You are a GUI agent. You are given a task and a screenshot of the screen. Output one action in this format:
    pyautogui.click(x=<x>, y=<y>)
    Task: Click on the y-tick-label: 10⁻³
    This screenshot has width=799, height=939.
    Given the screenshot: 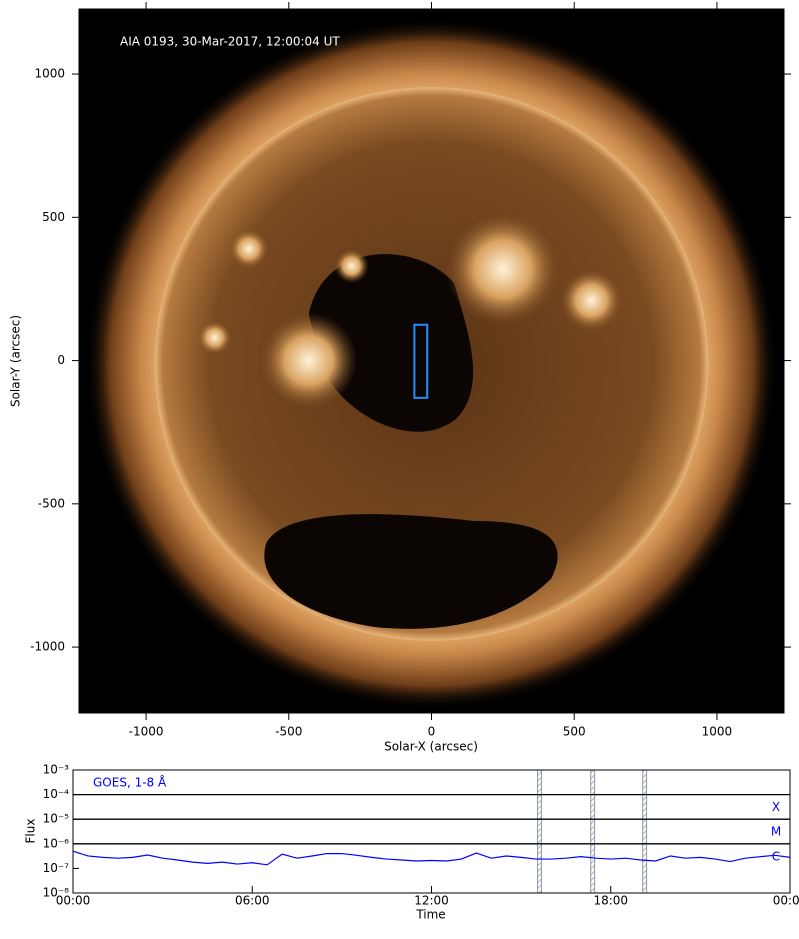 What is the action you would take?
    pyautogui.click(x=56, y=770)
    